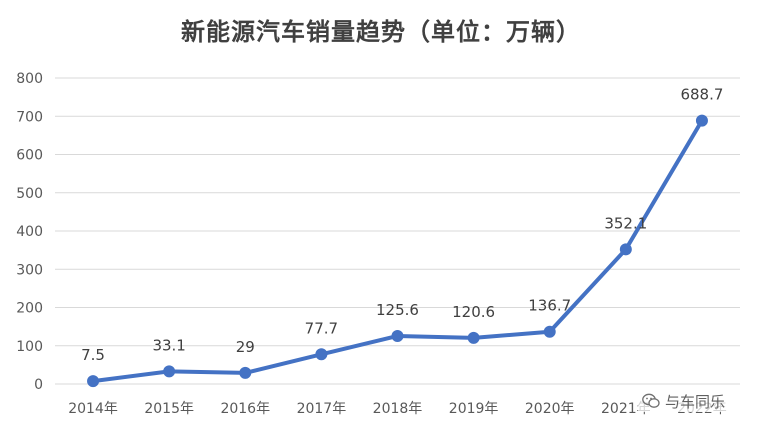 The image size is (762, 434). I want to click on data-label: 352.1, so click(625, 223).